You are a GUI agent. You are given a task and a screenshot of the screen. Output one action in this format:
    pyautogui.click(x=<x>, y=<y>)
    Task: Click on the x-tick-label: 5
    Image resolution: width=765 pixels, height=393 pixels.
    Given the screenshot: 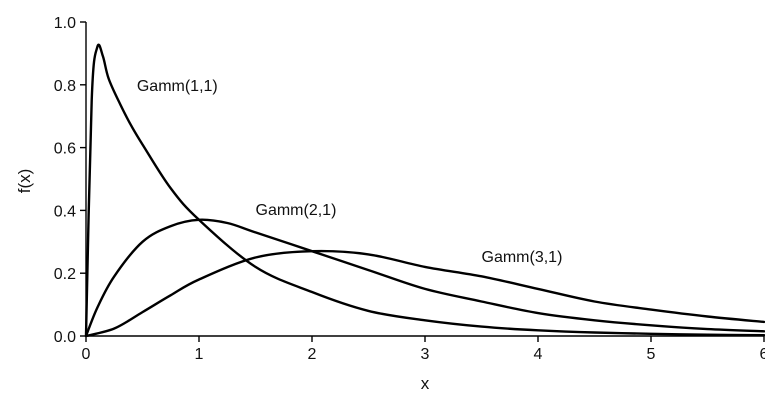 What is the action you would take?
    pyautogui.click(x=651, y=354)
    